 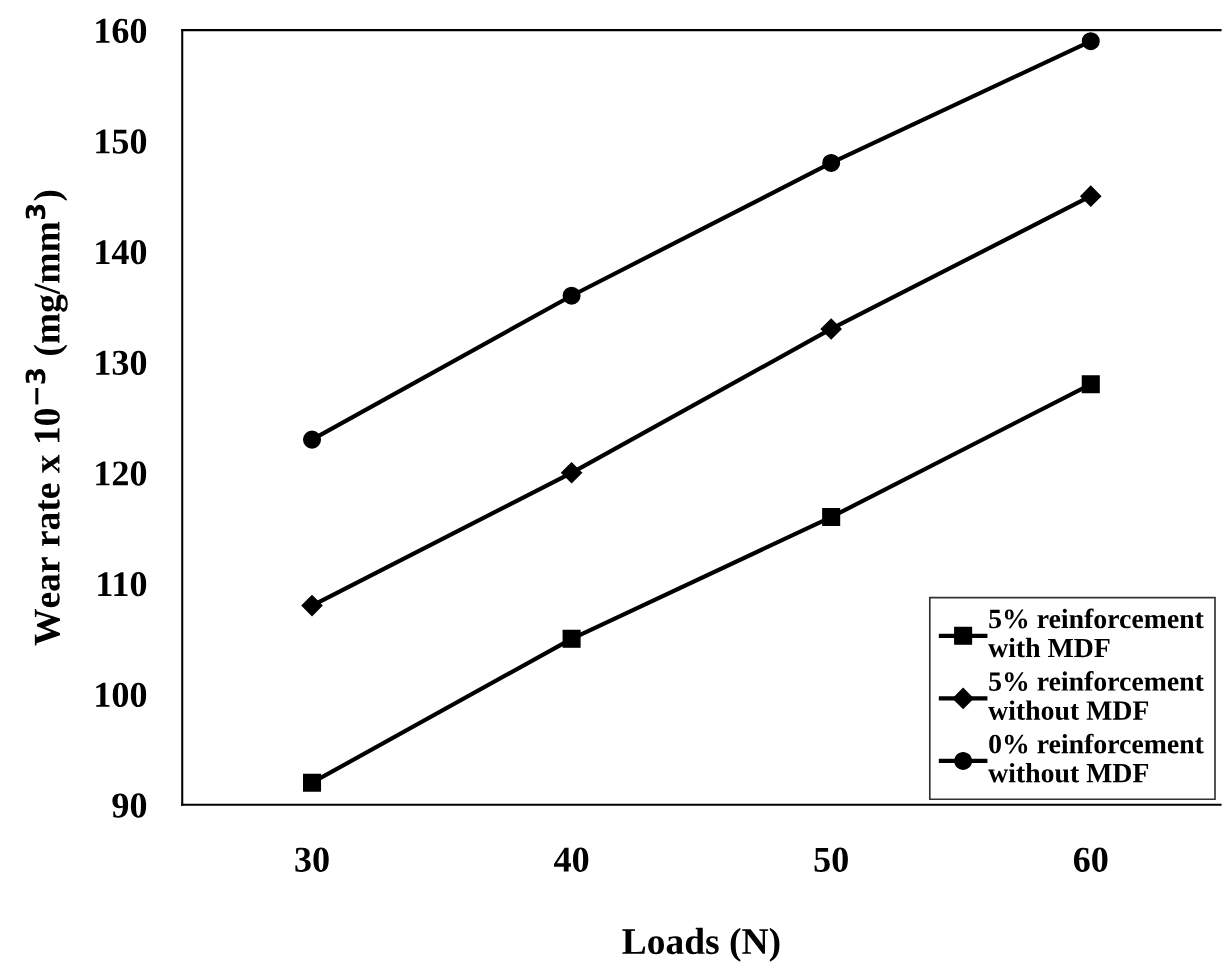 What do you see at coordinates (312, 859) in the screenshot?
I see `x-tick-label: 30` at bounding box center [312, 859].